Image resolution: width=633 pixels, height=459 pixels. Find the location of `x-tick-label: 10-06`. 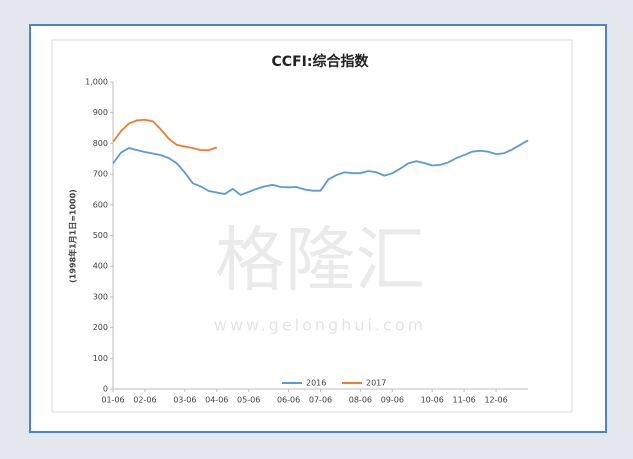

x-tick-label: 10-06 is located at coordinates (432, 400).